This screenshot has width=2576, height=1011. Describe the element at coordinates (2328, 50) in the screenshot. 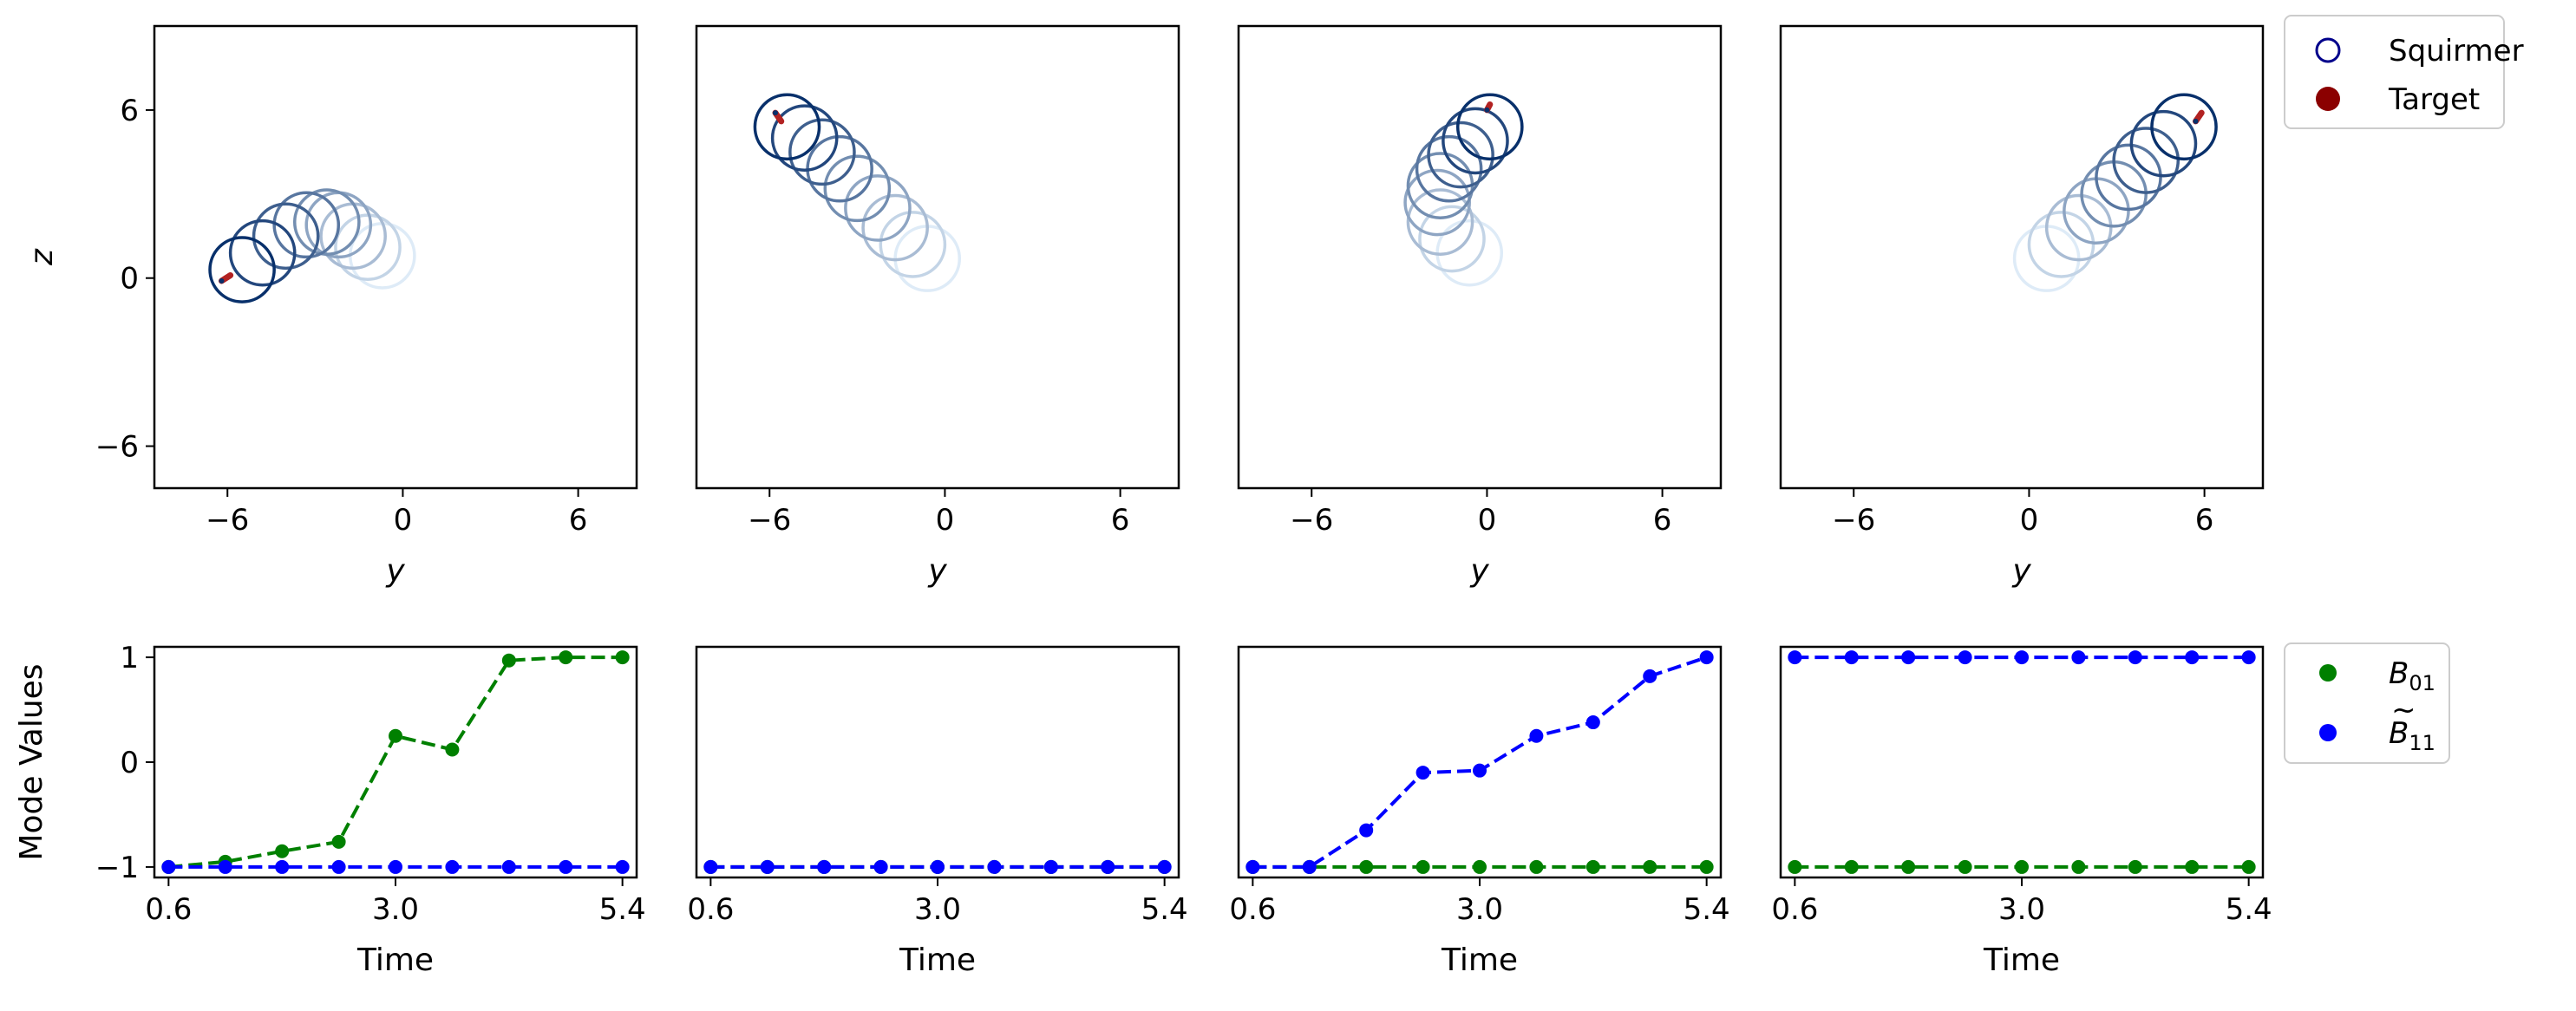

I see `legend-squirmer-marker` at that location.